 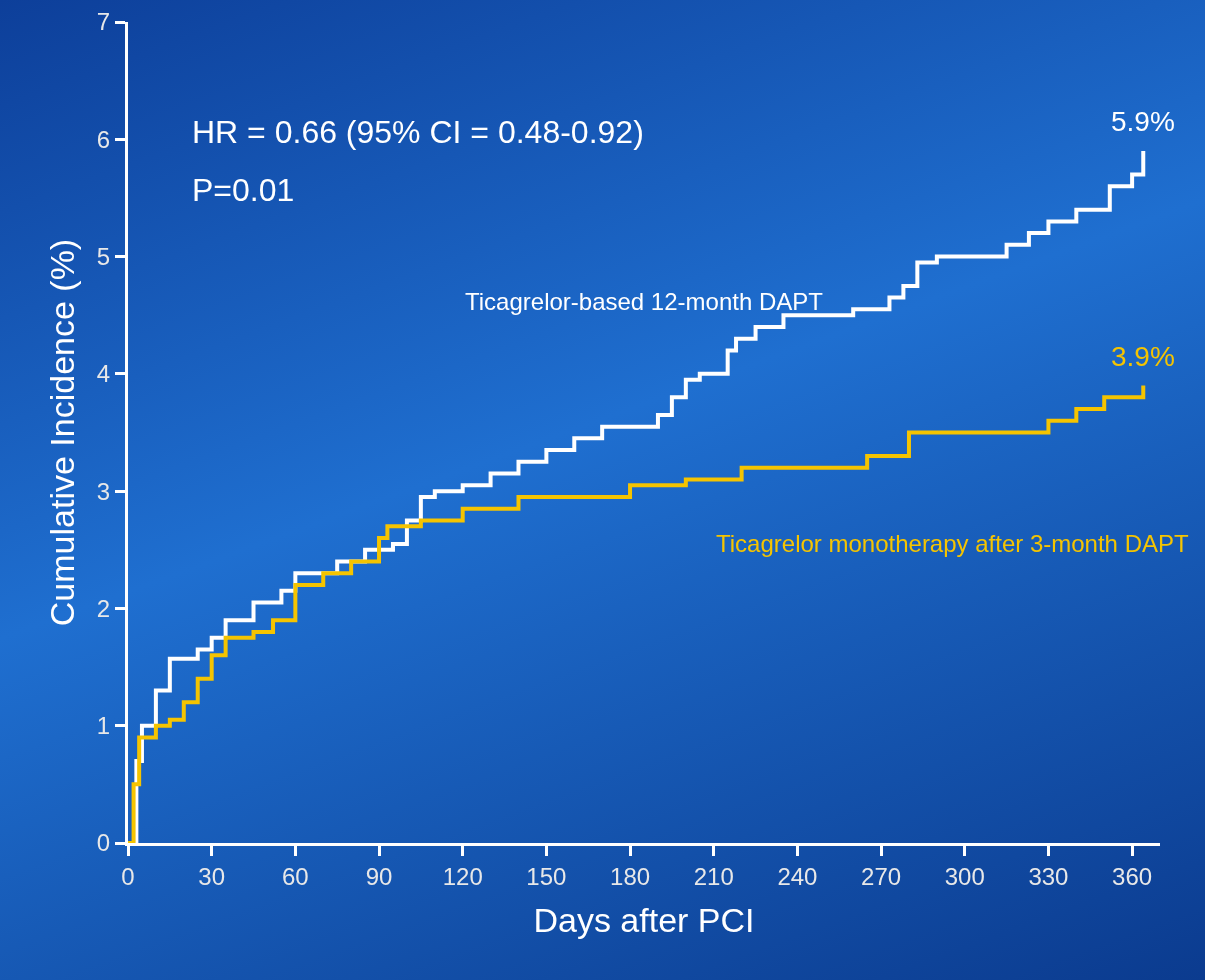 I want to click on x-tick-label: 150, so click(x=546, y=876).